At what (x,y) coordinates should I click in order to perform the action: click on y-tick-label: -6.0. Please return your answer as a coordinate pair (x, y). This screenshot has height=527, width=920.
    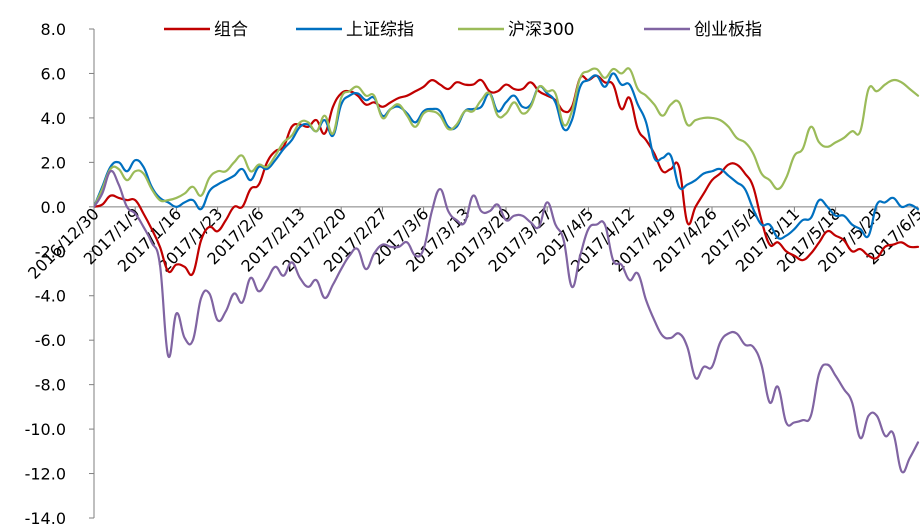
    Looking at the image, I should click on (50, 340).